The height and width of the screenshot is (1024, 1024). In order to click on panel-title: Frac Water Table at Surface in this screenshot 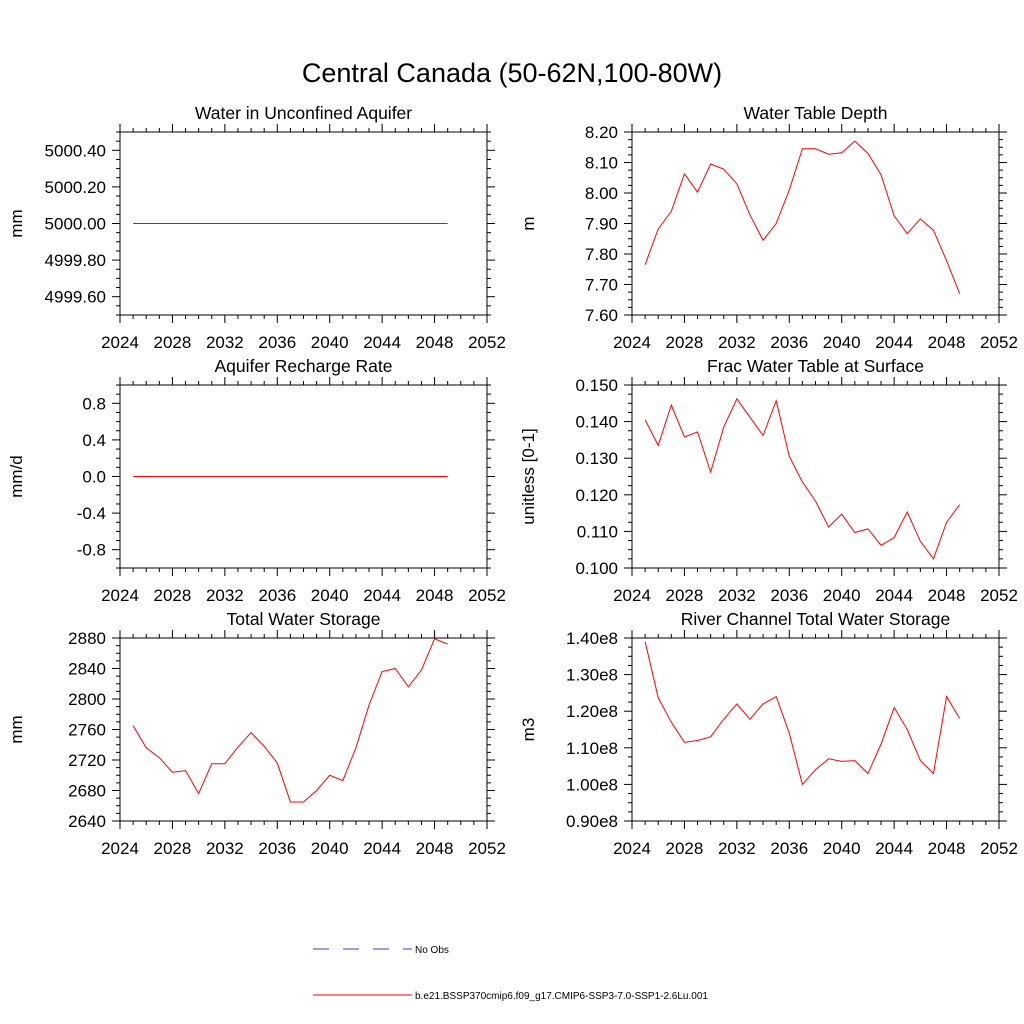, I will do `click(815, 366)`.